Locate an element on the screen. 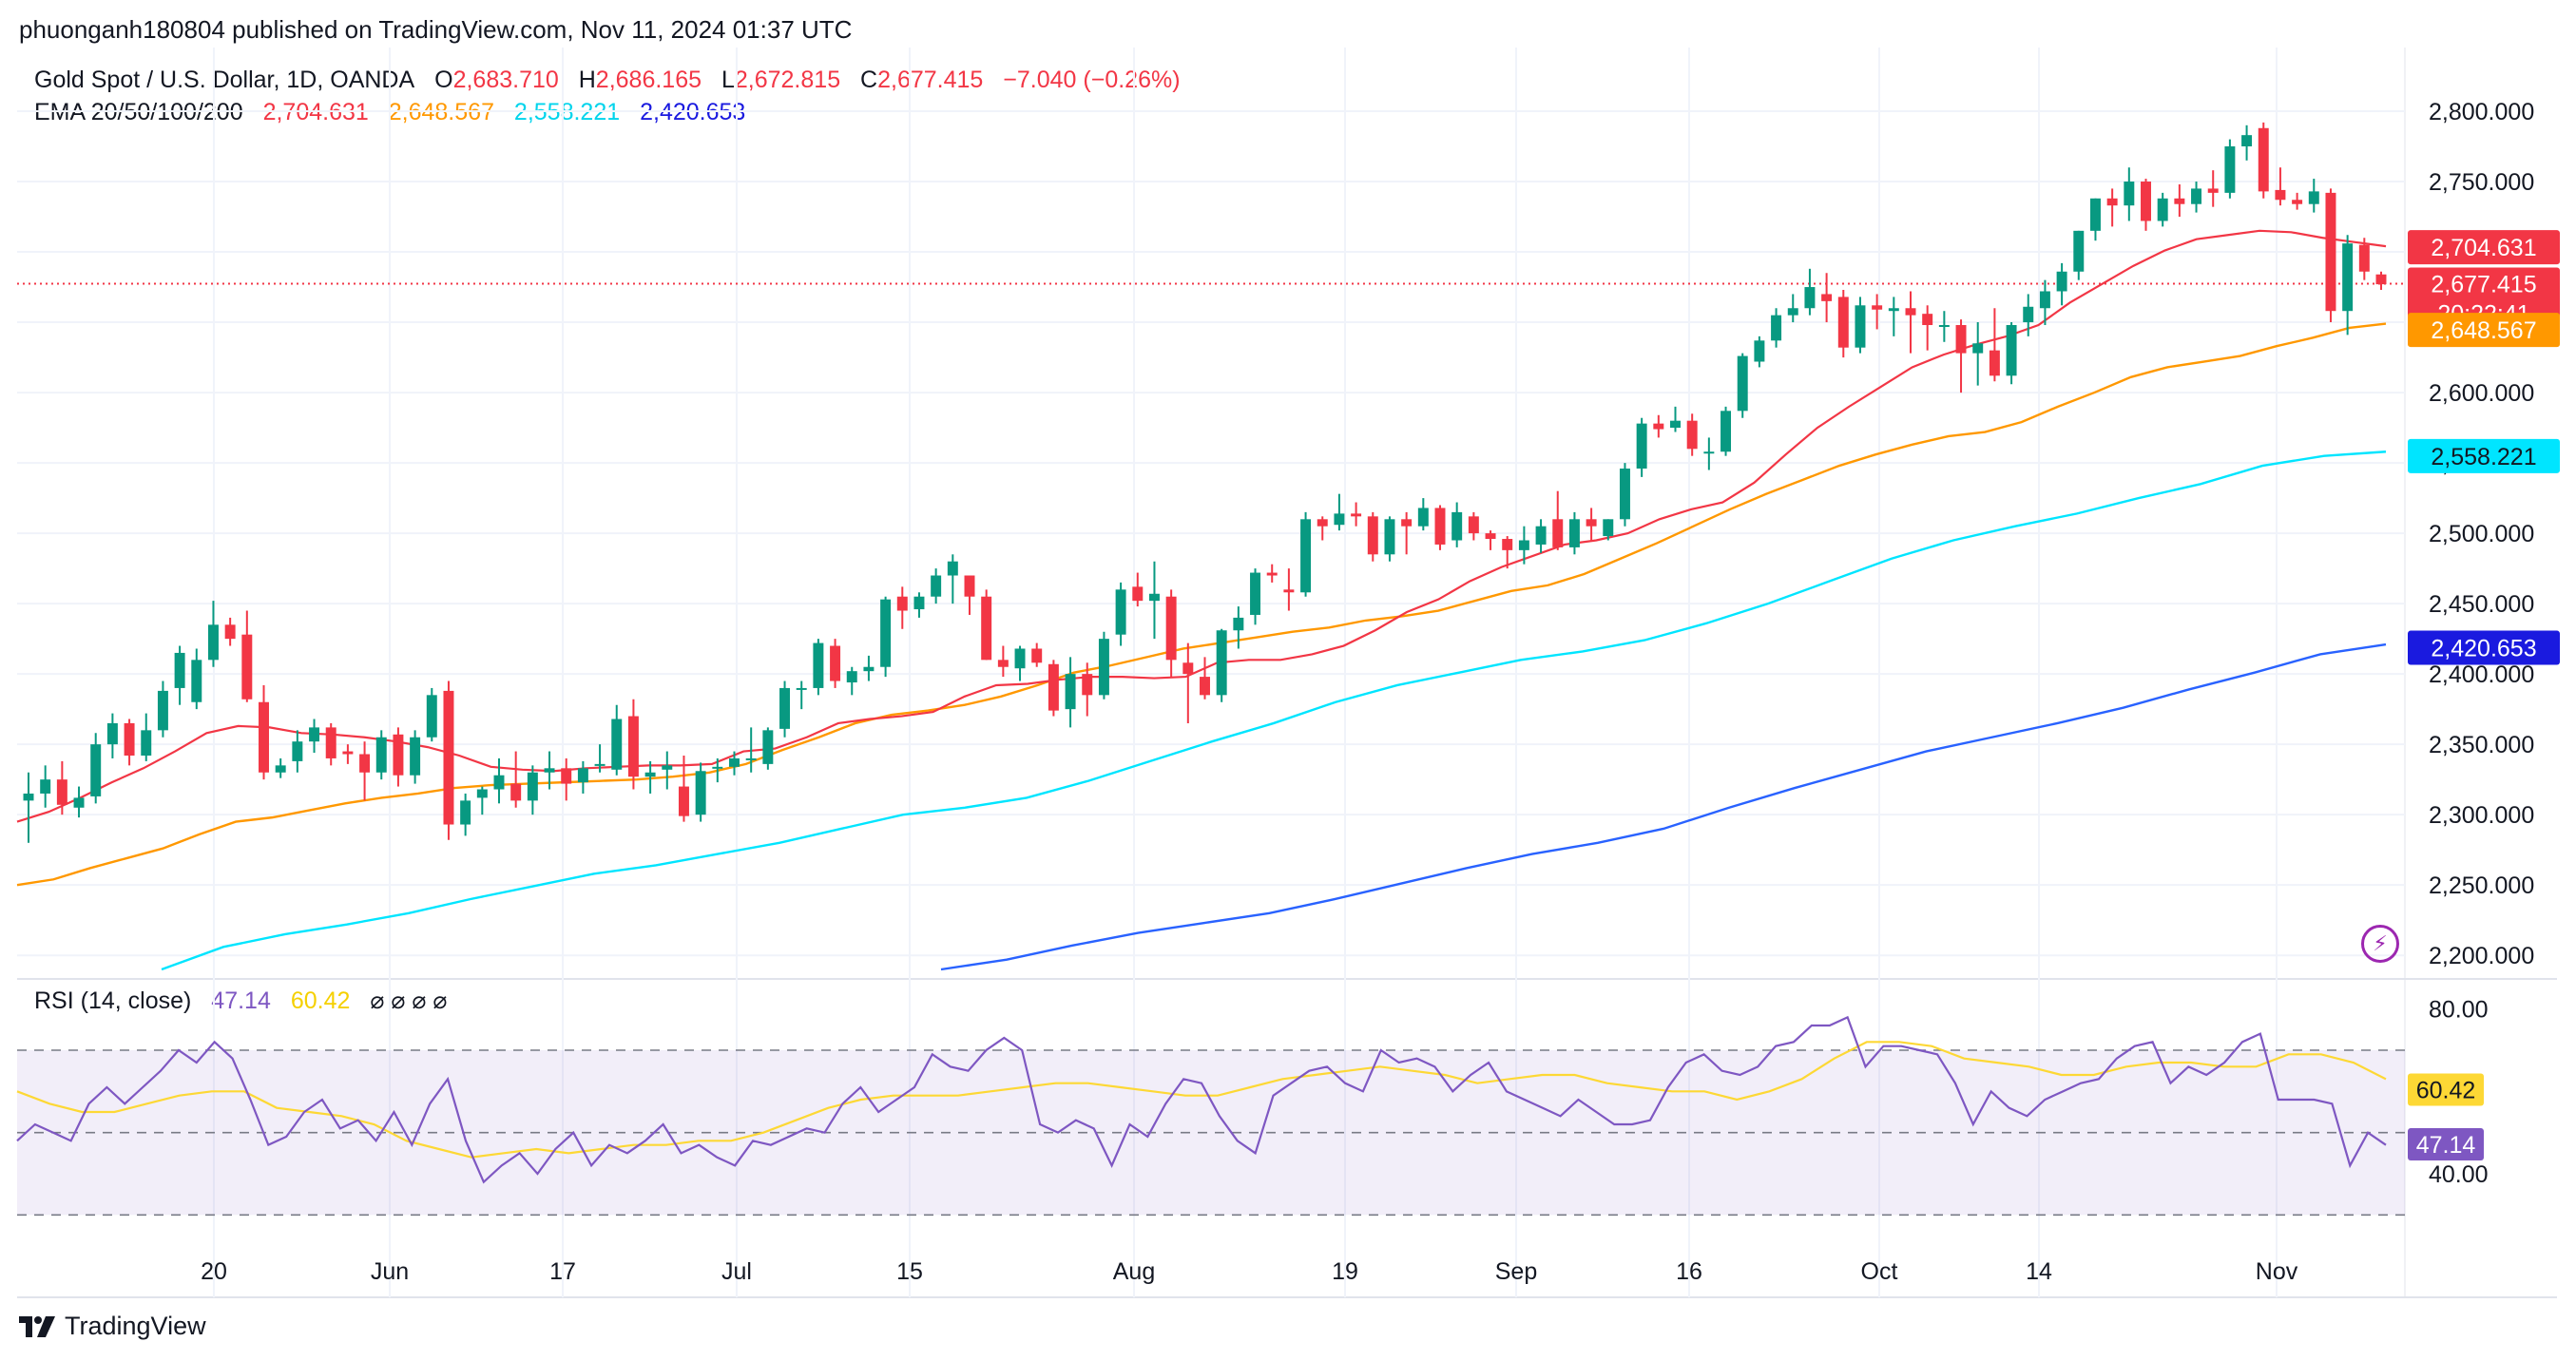 The height and width of the screenshot is (1361, 2576). close-label: C is located at coordinates (869, 80).